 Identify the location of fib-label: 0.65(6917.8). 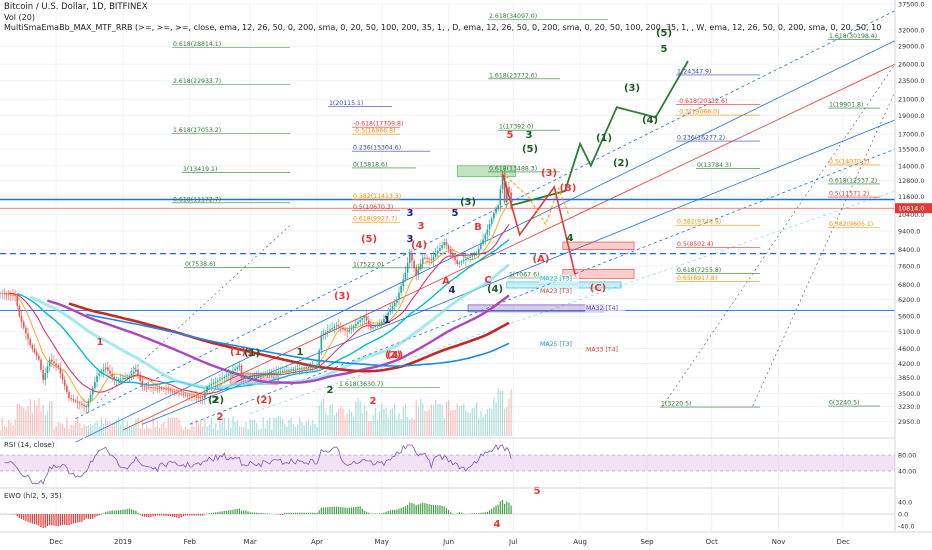
(697, 278).